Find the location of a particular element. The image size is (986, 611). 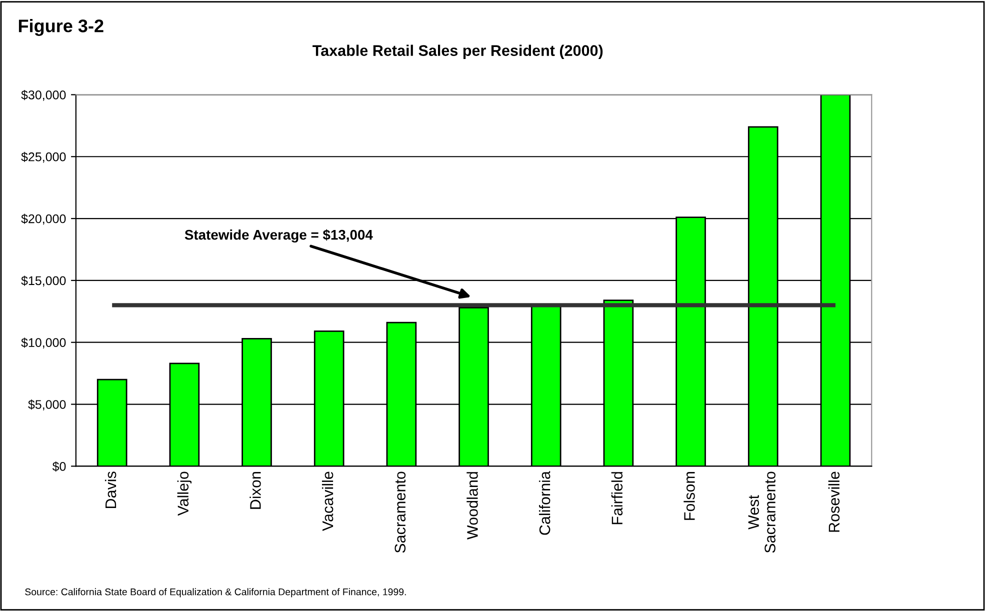

x-tick-label: Vacaville is located at coordinates (328, 501).